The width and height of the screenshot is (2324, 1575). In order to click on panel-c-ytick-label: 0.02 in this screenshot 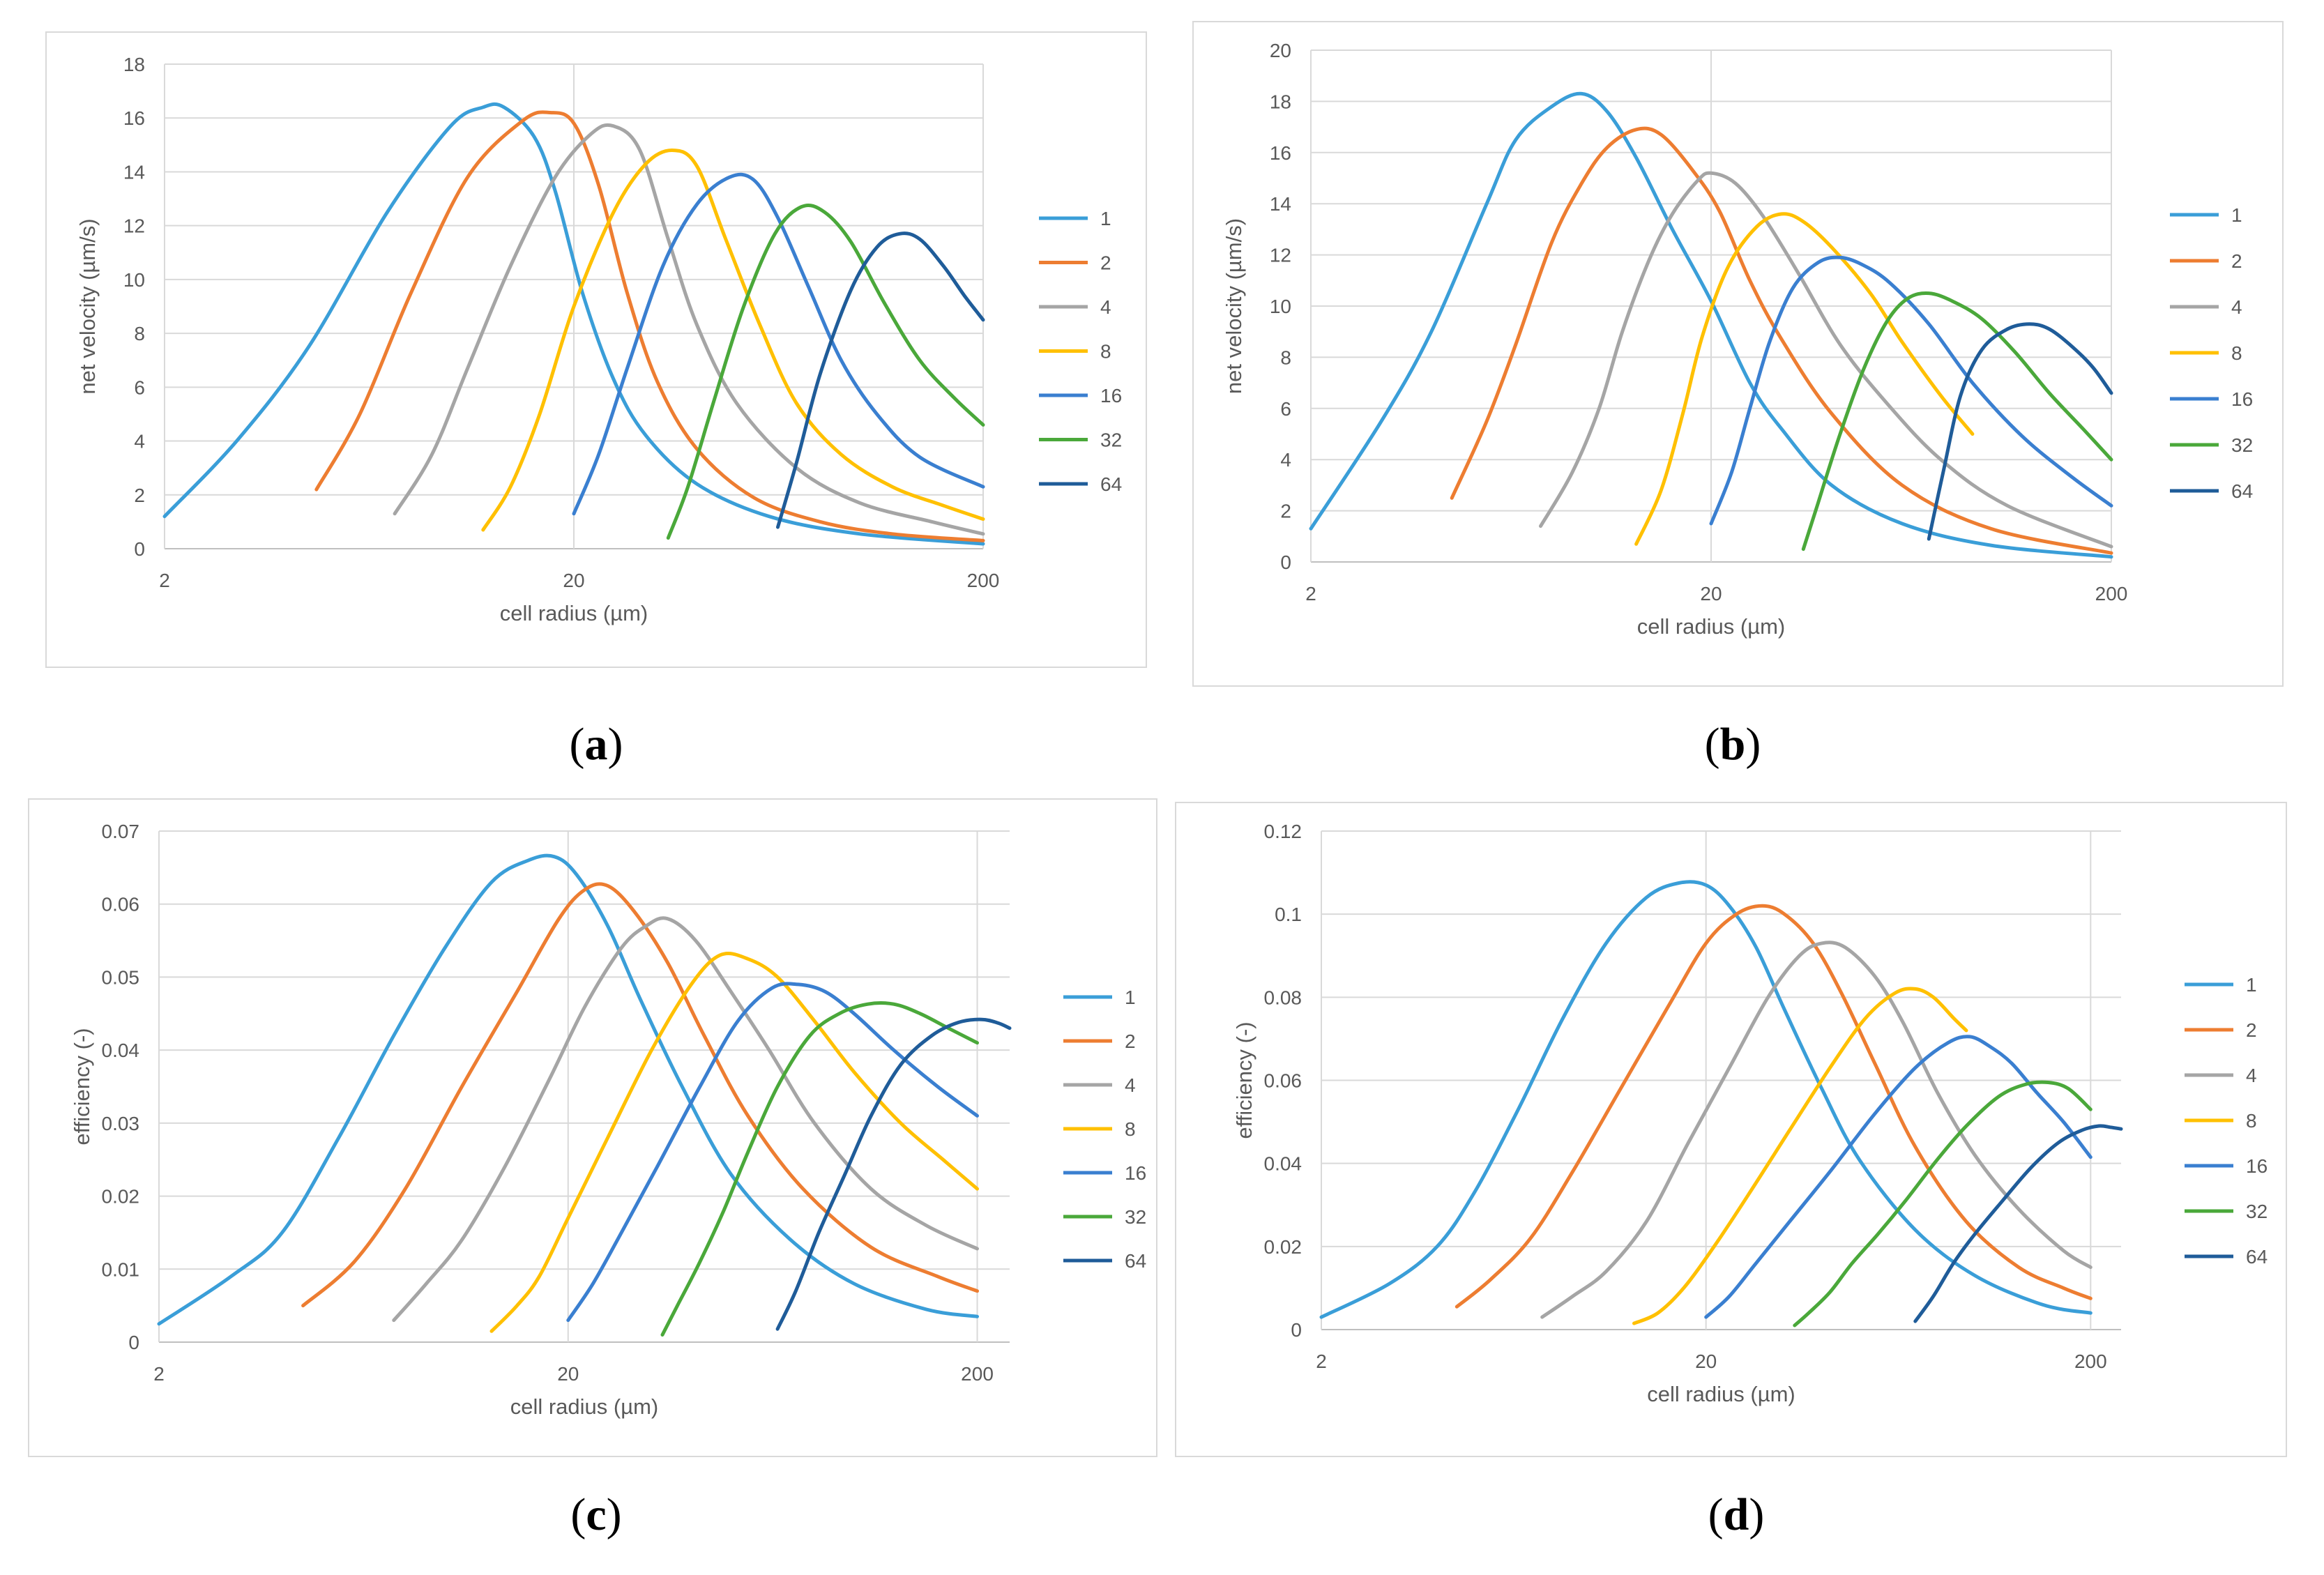, I will do `click(121, 1197)`.